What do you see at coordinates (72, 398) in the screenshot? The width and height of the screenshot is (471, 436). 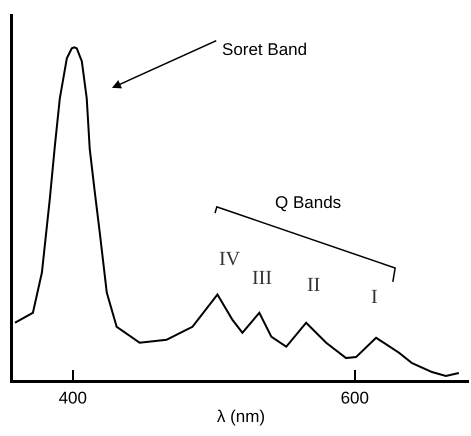 I see `x-tick-label: 400` at bounding box center [72, 398].